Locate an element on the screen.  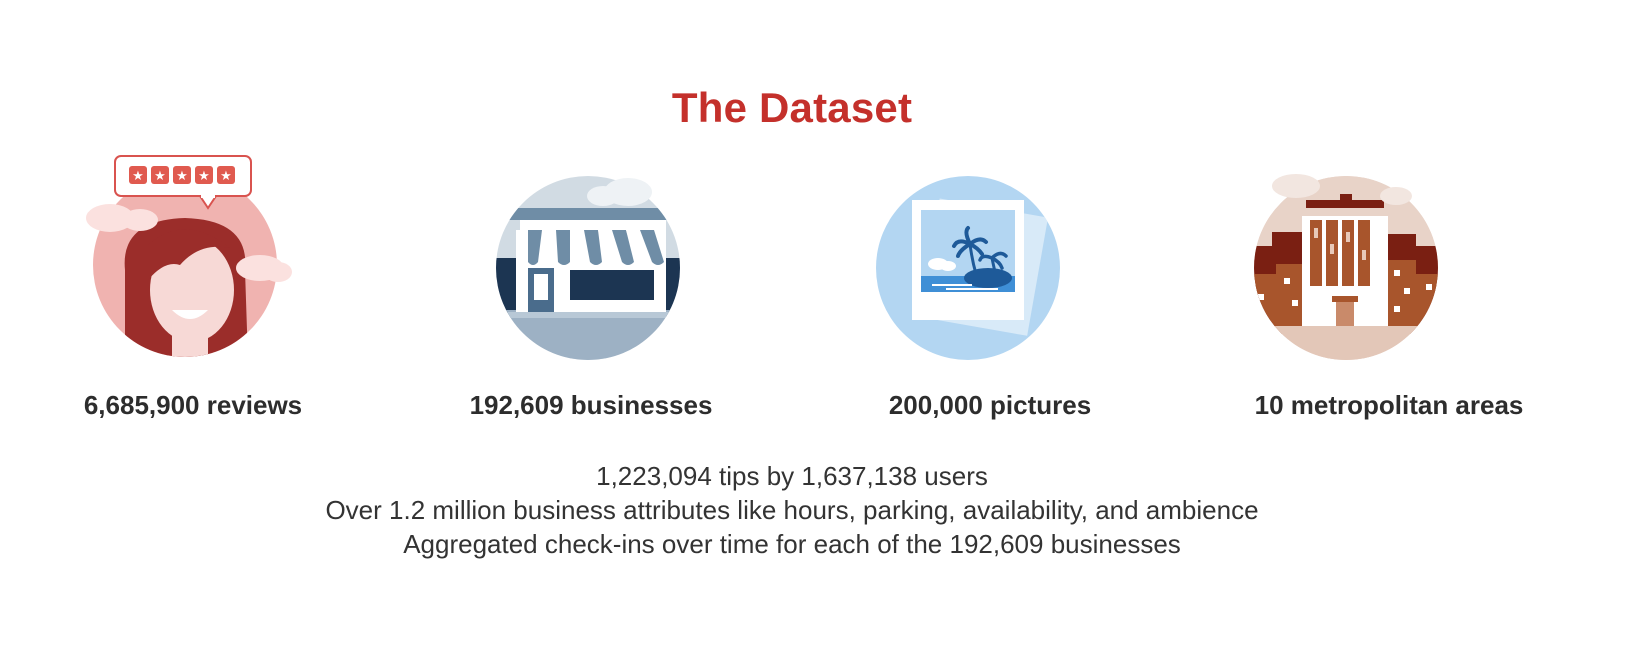
photo-icon is located at coordinates (968, 255).